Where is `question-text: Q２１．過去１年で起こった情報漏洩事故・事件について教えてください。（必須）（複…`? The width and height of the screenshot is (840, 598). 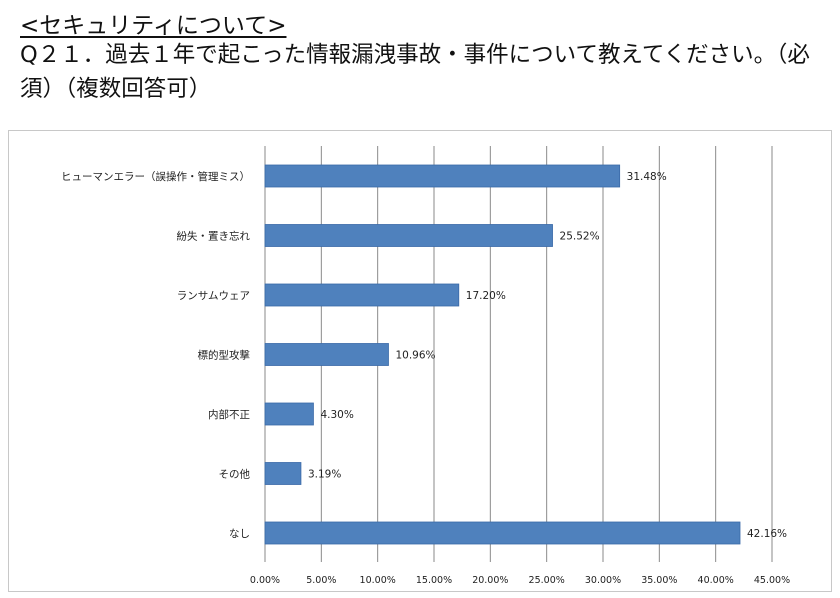 question-text: Q２１．過去１年で起こった情報漏洩事故・事件について教えてください。（必須）（複… is located at coordinates (415, 72).